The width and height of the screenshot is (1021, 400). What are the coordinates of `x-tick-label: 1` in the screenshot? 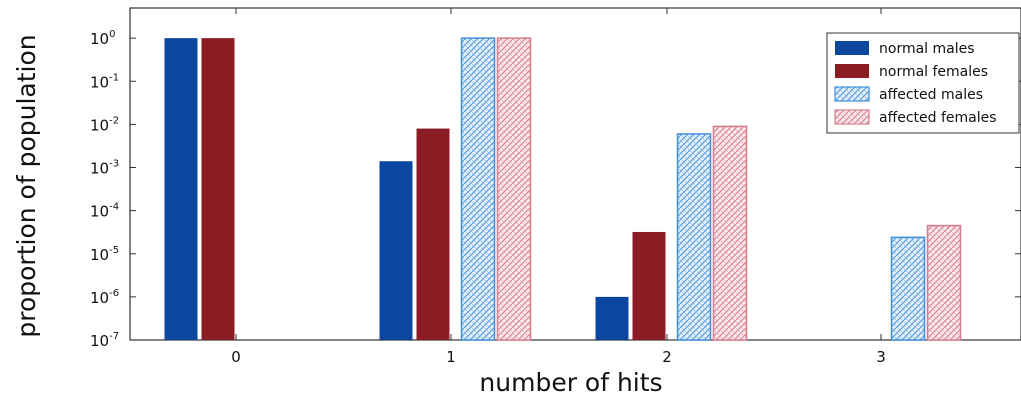 It's located at (451, 357).